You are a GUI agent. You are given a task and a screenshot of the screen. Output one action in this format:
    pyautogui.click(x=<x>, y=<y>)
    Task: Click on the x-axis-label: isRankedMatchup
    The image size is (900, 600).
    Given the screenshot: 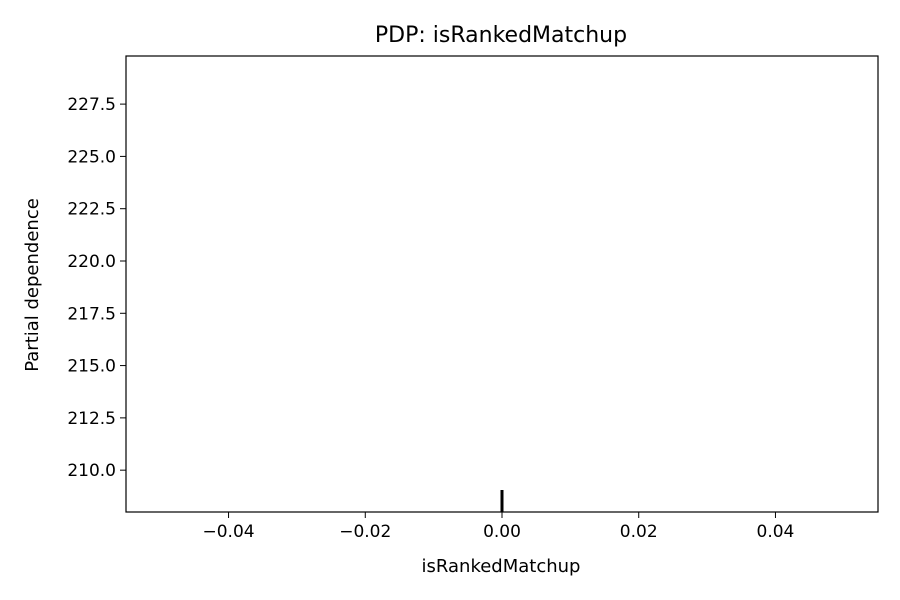 What is the action you would take?
    pyautogui.click(x=501, y=566)
    